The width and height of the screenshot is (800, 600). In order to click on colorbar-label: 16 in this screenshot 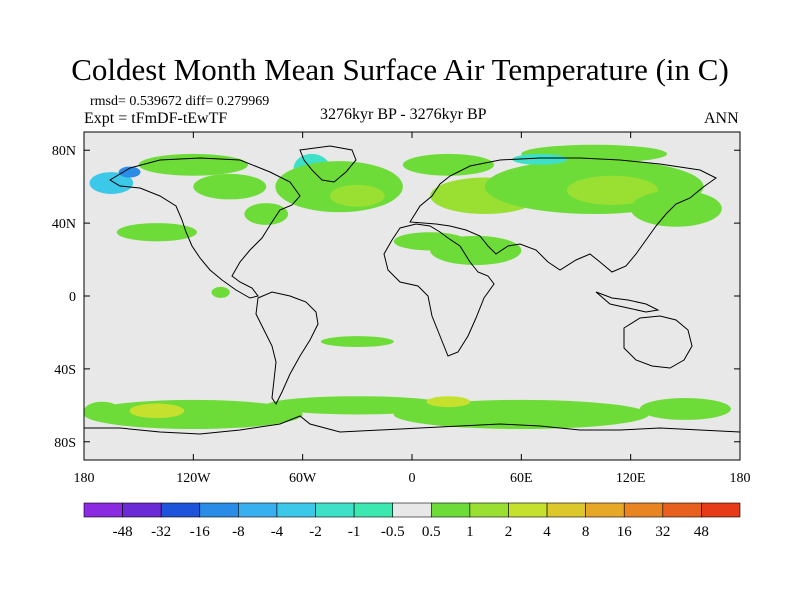, I will do `click(625, 532)`.